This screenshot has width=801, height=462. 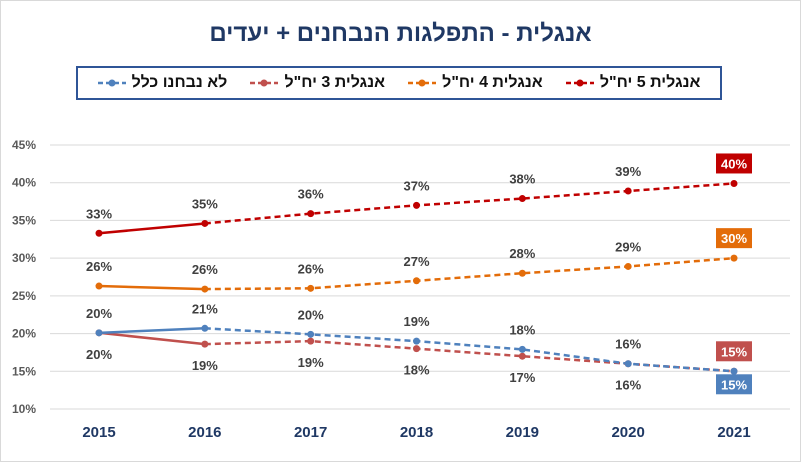 I want to click on legend-item-english-5: אנגלית 5 יח"ל, so click(x=633, y=83).